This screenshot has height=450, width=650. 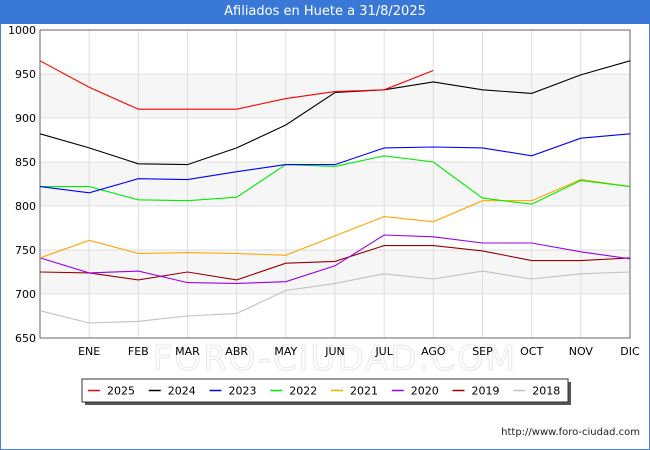 I want to click on series-line-2025, so click(x=236, y=85).